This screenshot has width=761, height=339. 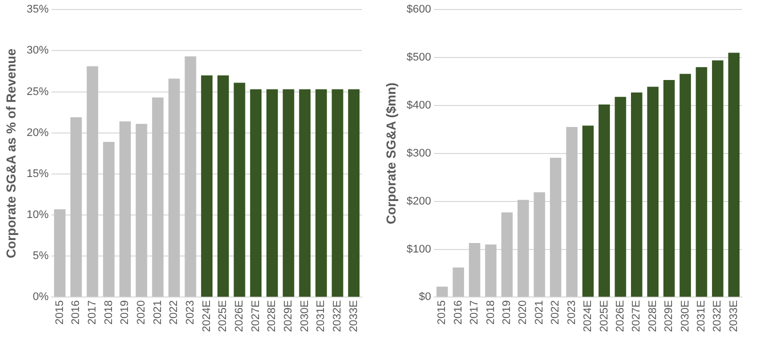 What do you see at coordinates (419, 249) in the screenshot?
I see `y-tick-label: $100` at bounding box center [419, 249].